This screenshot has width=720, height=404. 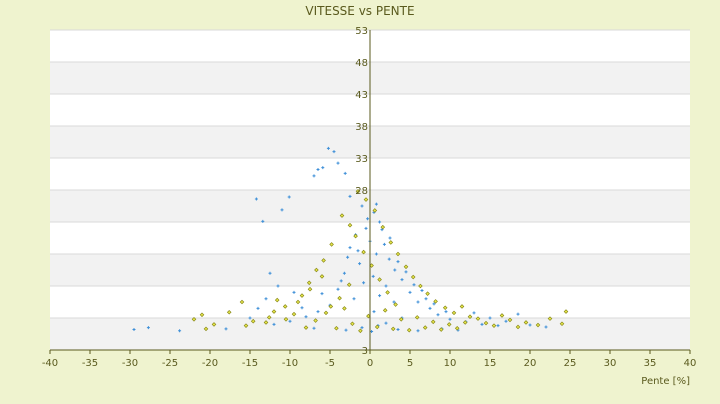 I want to click on x-tick-label: 10, so click(x=450, y=363).